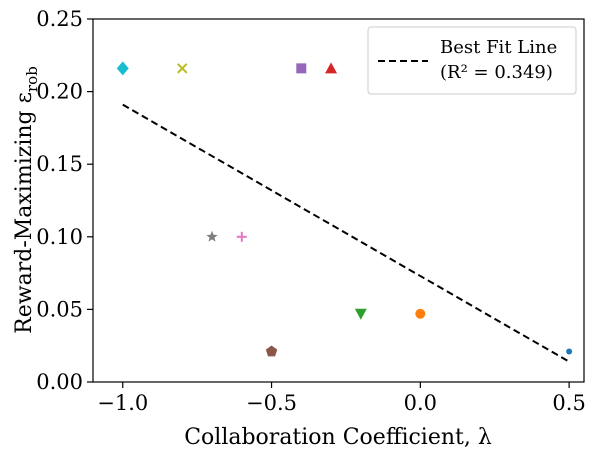 The height and width of the screenshot is (457, 598). I want to click on x-tick-label: −1.0, so click(122, 403).